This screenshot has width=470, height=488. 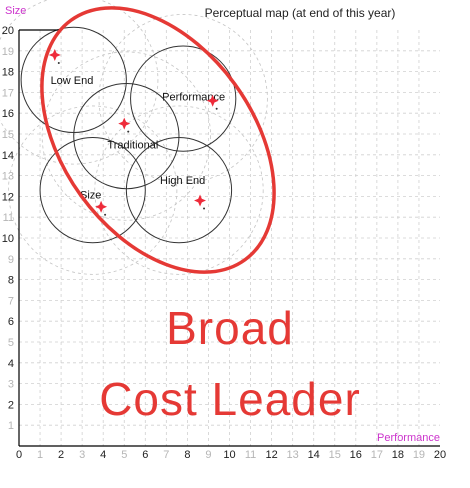 I want to click on x-tick-label: 16, so click(x=356, y=455).